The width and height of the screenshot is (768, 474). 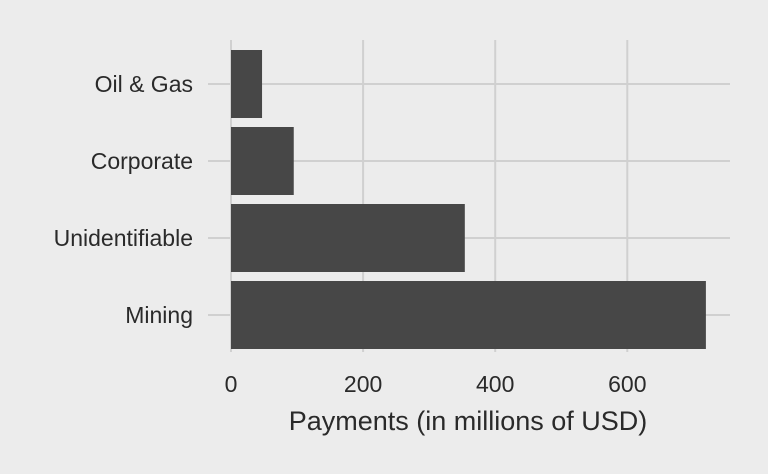 I want to click on x-tick-label: 600, so click(x=627, y=384).